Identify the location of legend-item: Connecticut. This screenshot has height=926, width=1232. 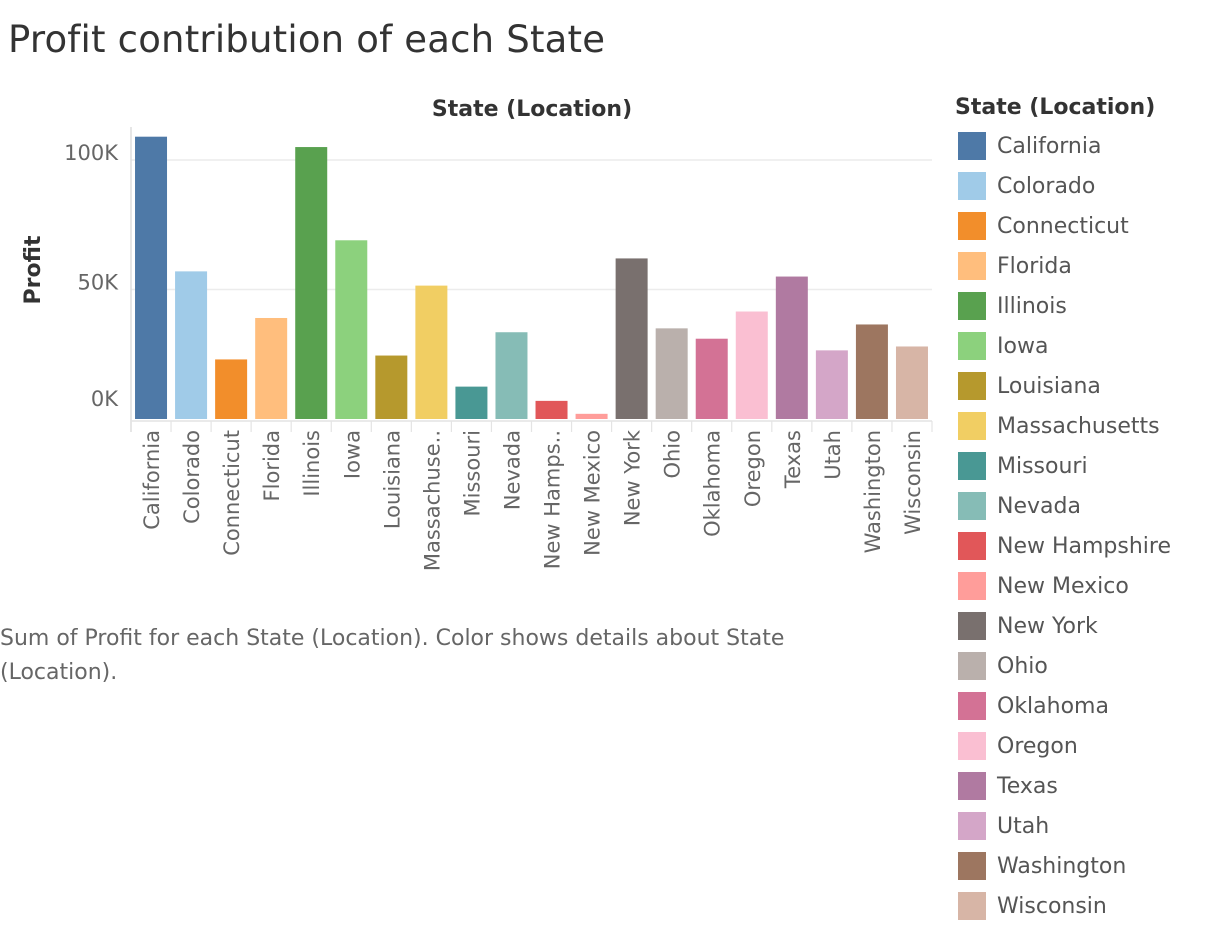
(1090, 226).